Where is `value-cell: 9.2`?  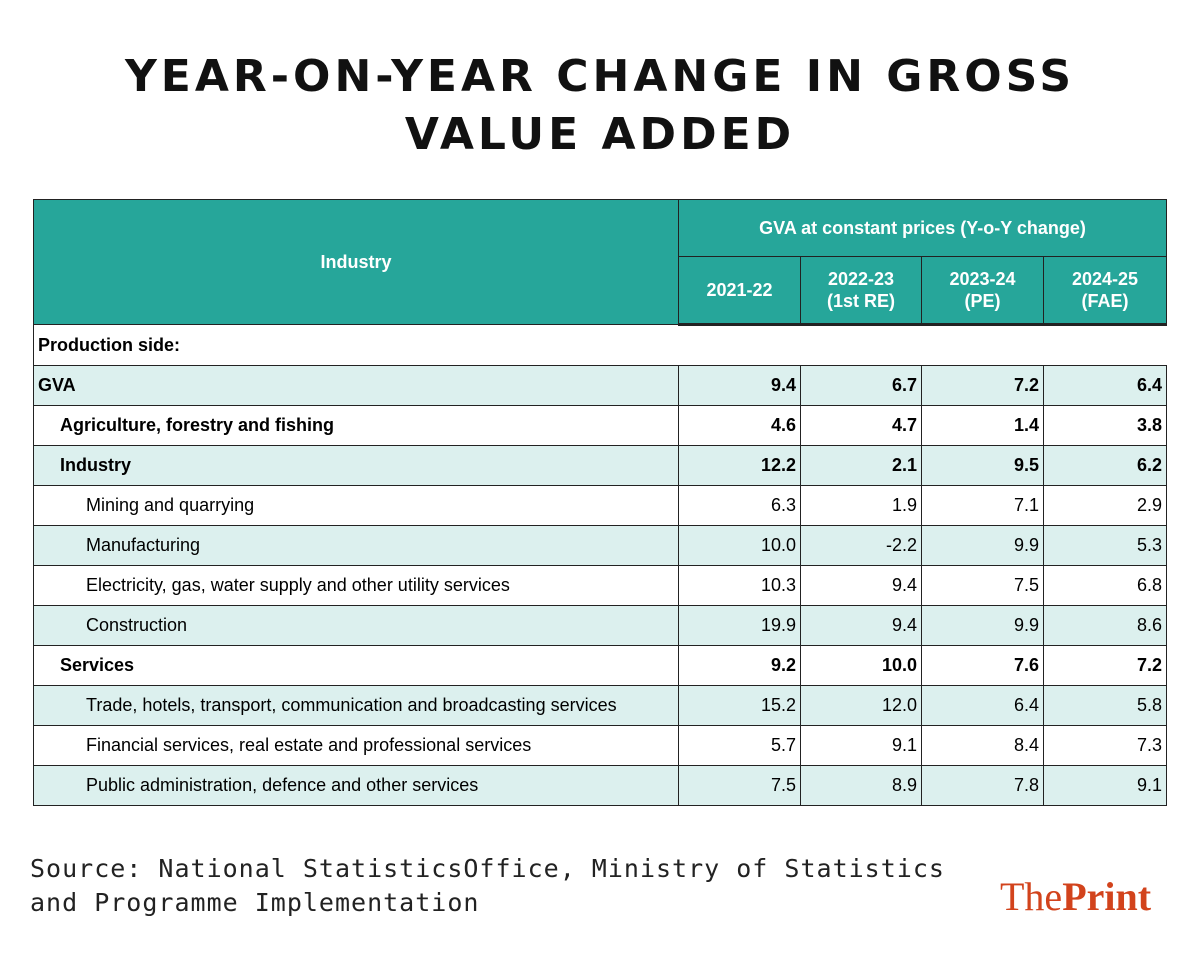 value-cell: 9.2 is located at coordinates (739, 665).